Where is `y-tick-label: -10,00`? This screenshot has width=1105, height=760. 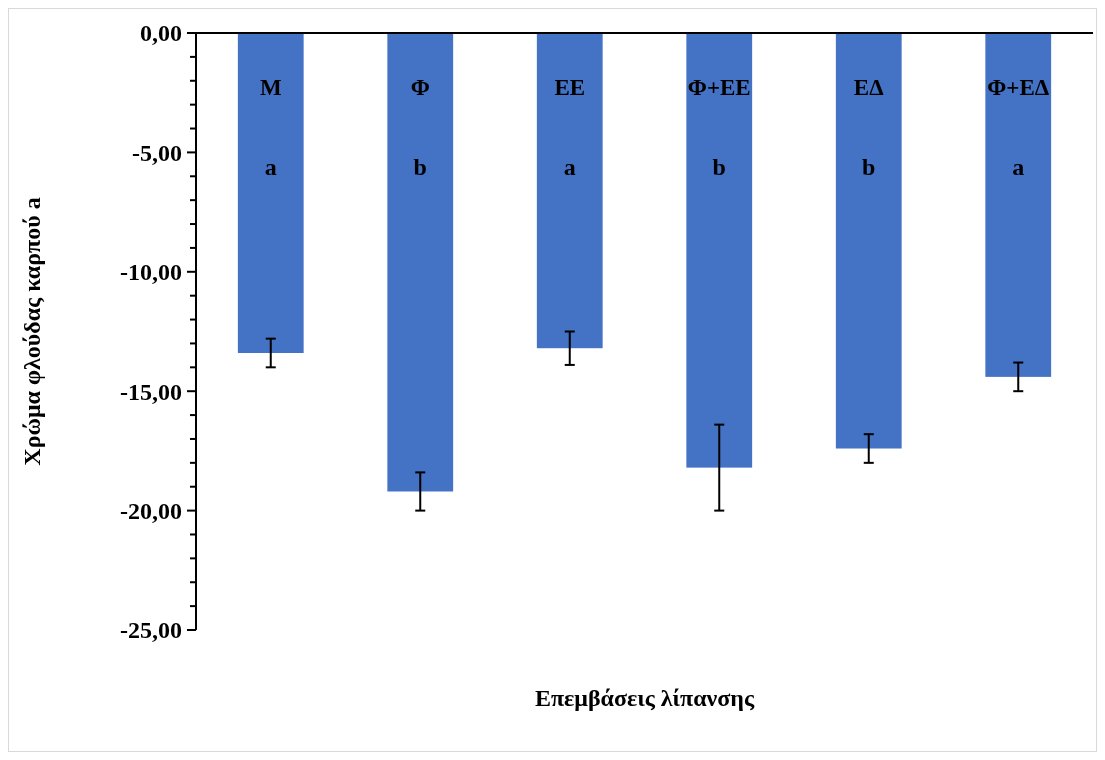 y-tick-label: -10,00 is located at coordinates (151, 272).